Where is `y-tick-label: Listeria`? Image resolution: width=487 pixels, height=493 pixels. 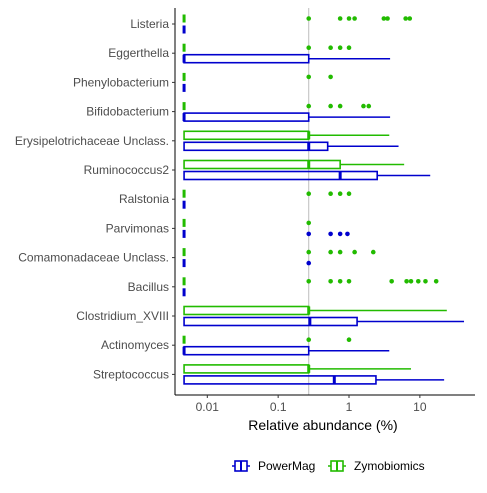
y-tick-label: Listeria is located at coordinates (149, 24).